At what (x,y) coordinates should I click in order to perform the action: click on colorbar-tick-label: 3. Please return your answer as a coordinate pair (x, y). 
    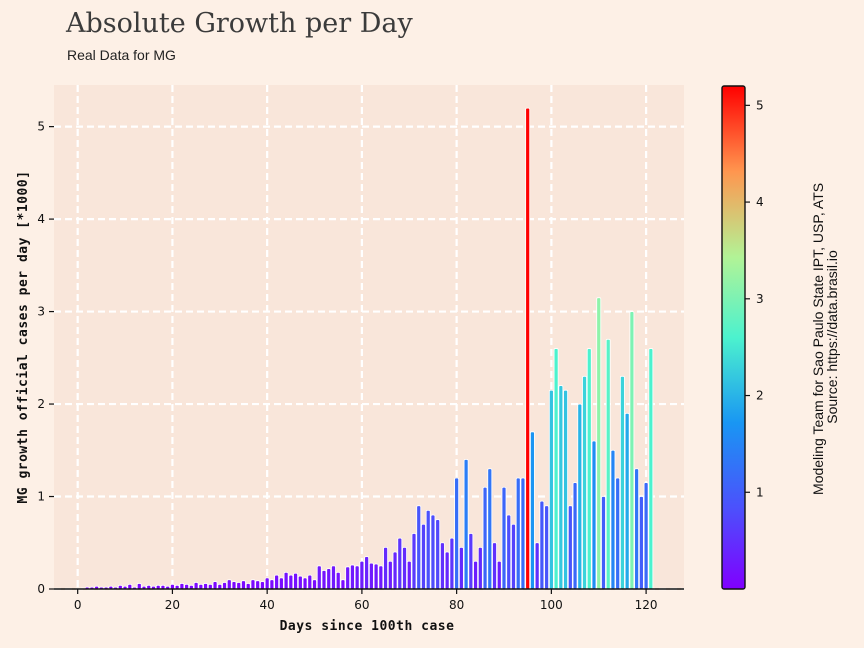
    Looking at the image, I should click on (760, 299).